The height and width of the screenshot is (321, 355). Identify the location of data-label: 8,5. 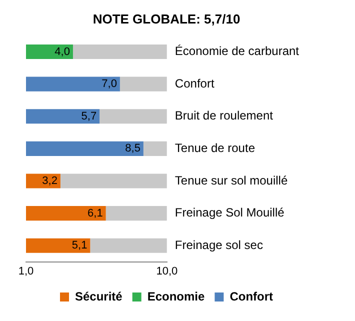
(132, 148).